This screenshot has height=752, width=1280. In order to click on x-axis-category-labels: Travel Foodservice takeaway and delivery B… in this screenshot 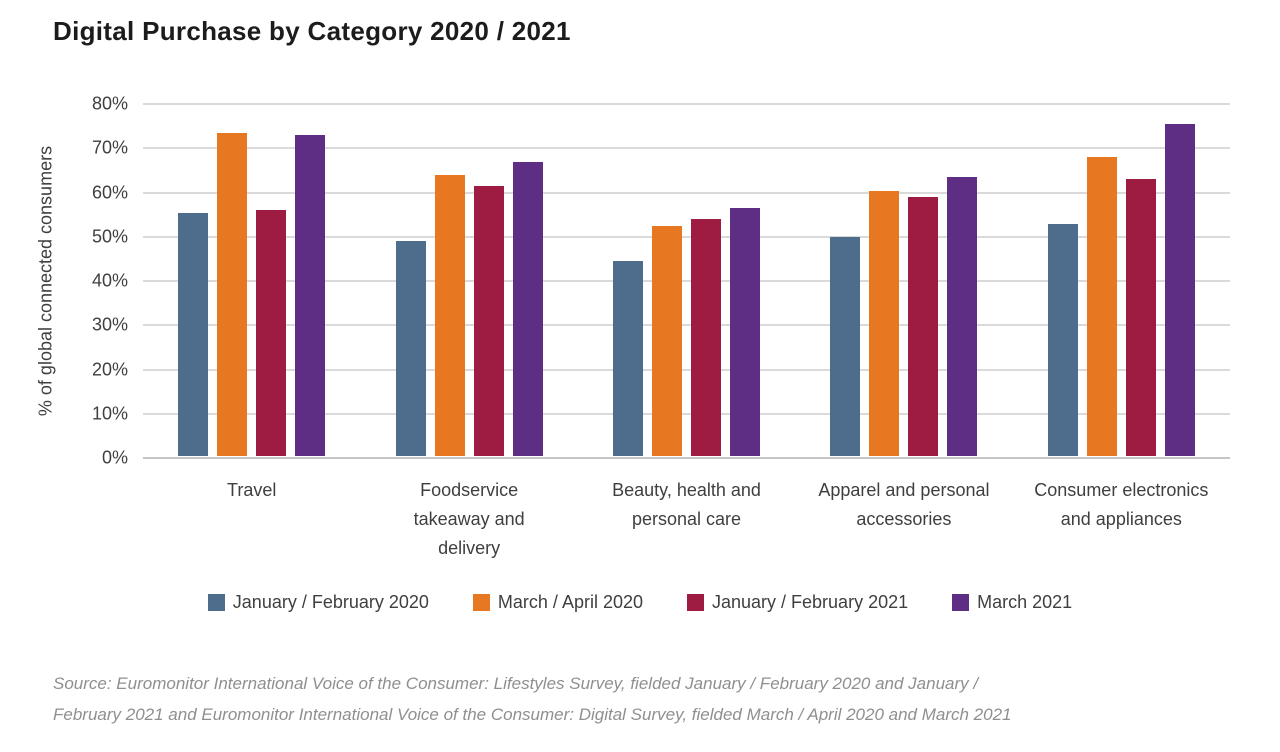, I will do `click(686, 519)`.